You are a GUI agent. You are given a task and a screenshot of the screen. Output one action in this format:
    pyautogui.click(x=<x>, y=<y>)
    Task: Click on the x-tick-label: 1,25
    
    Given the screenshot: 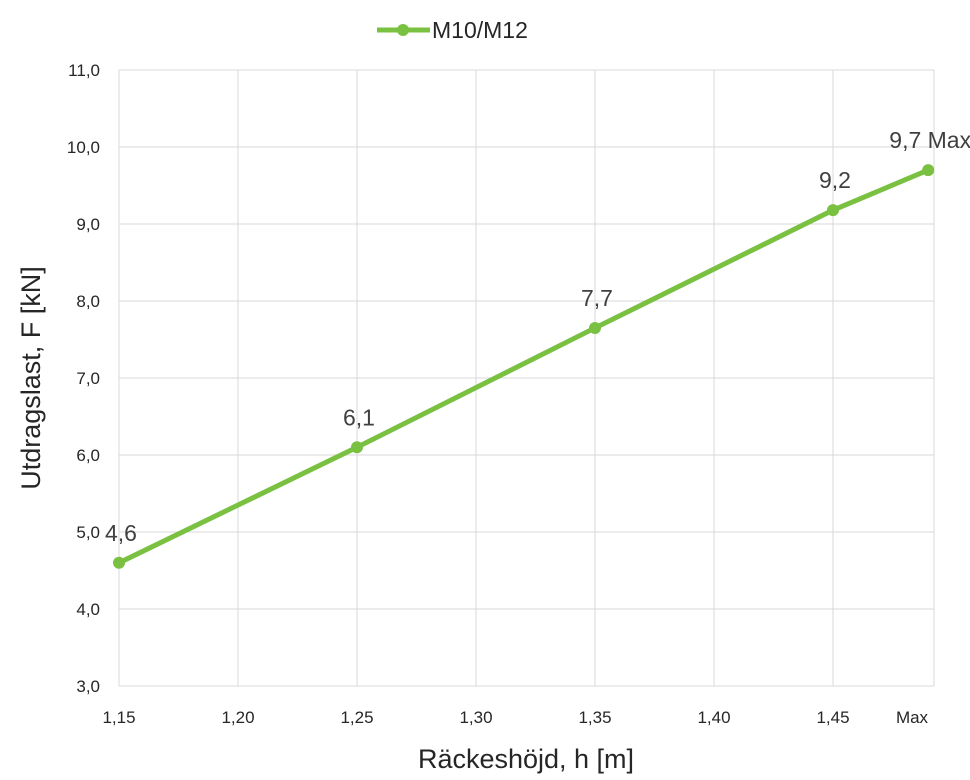 What is the action you would take?
    pyautogui.click(x=356, y=717)
    